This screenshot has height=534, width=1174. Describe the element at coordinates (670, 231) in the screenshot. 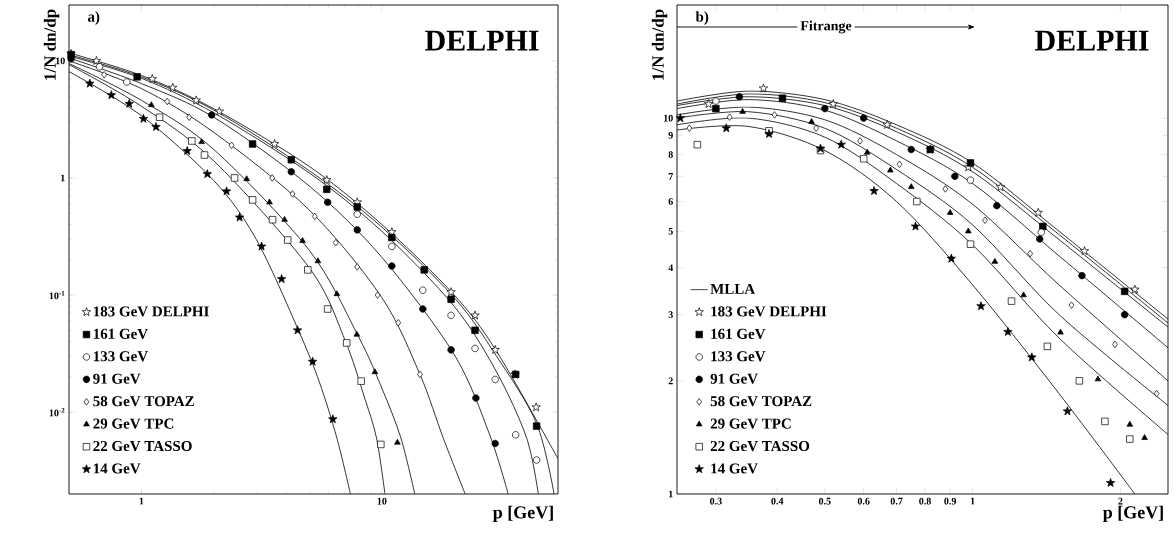

I see `y-tick-label: 5` at that location.